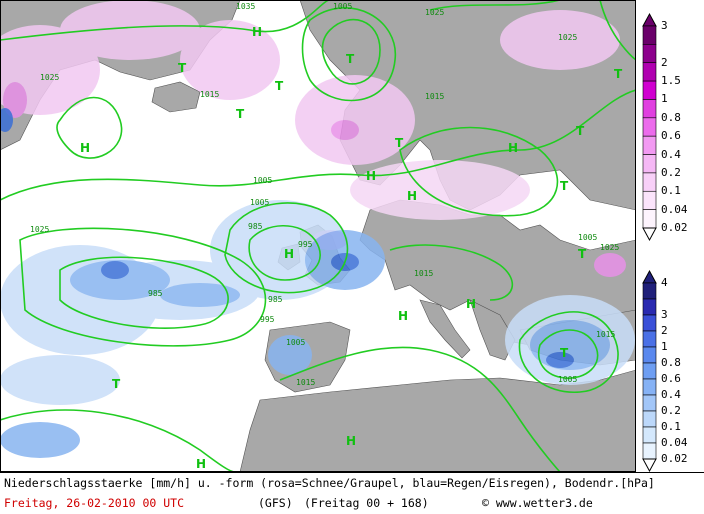  What do you see at coordinates (649, 465) in the screenshot?
I see `rain-scale-arrow-bottom` at bounding box center [649, 465].